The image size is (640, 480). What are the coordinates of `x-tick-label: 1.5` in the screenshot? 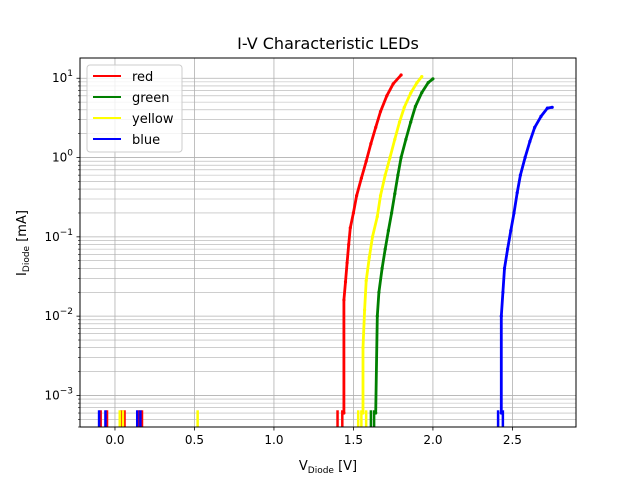 It's located at (353, 440).